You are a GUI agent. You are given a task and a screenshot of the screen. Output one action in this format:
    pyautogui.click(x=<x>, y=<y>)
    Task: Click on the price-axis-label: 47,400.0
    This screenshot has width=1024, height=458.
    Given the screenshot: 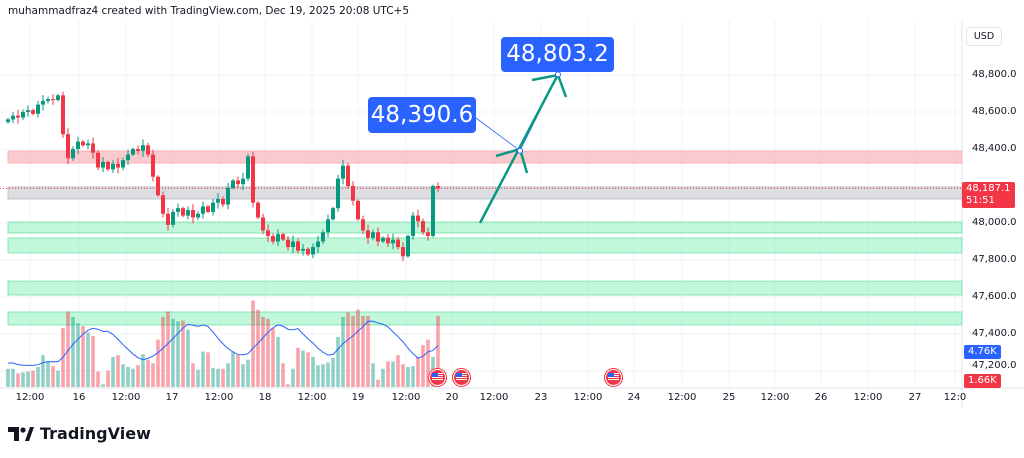 What is the action you would take?
    pyautogui.click(x=994, y=333)
    